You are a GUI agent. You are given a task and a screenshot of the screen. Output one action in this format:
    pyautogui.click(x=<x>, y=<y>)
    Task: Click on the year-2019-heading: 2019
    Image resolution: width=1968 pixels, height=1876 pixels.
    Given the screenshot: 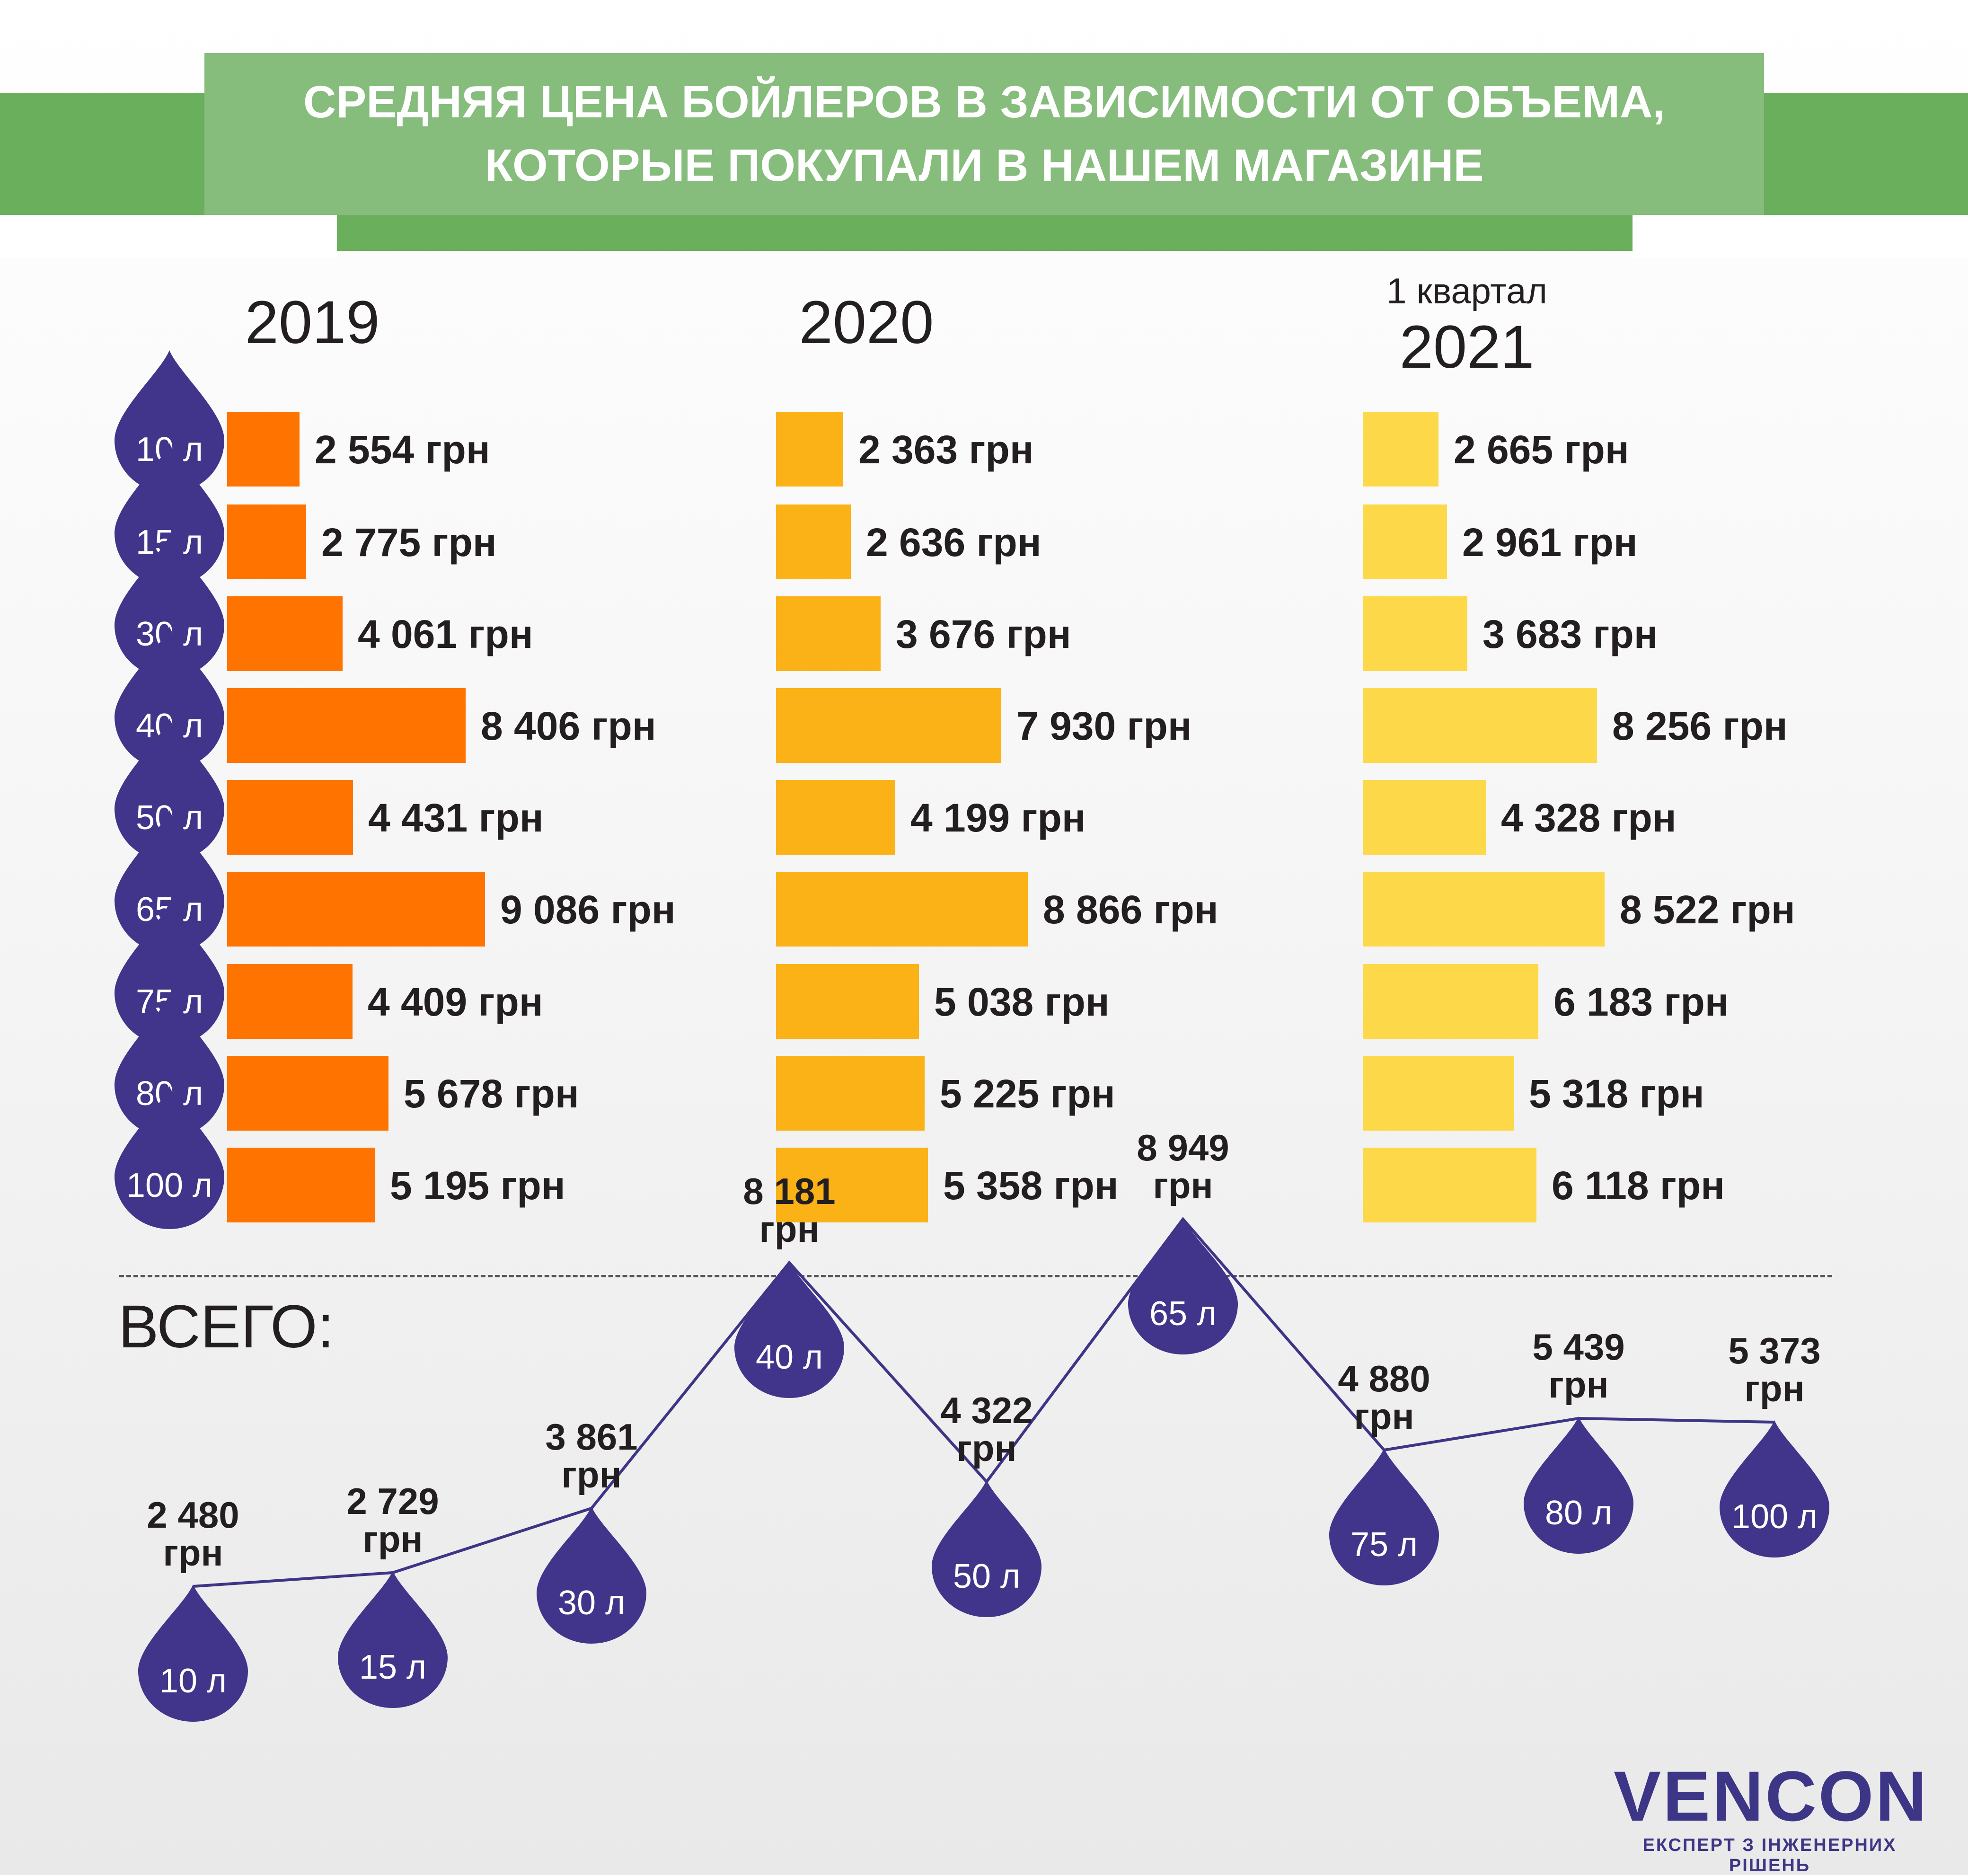 What is the action you would take?
    pyautogui.click(x=312, y=322)
    